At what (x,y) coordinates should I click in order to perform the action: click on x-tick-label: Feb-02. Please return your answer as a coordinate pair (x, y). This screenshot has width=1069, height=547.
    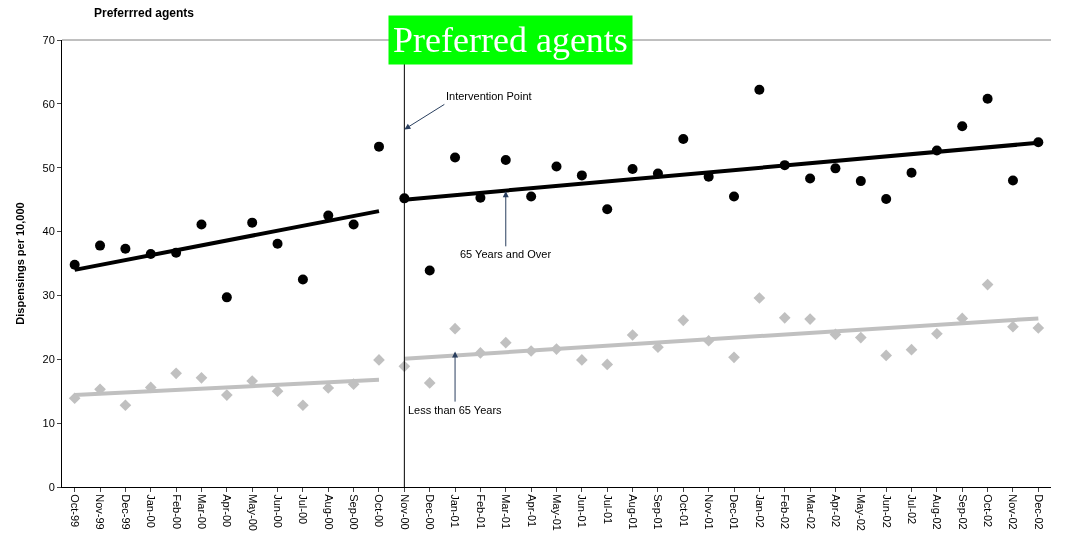
    Looking at the image, I should click on (785, 512).